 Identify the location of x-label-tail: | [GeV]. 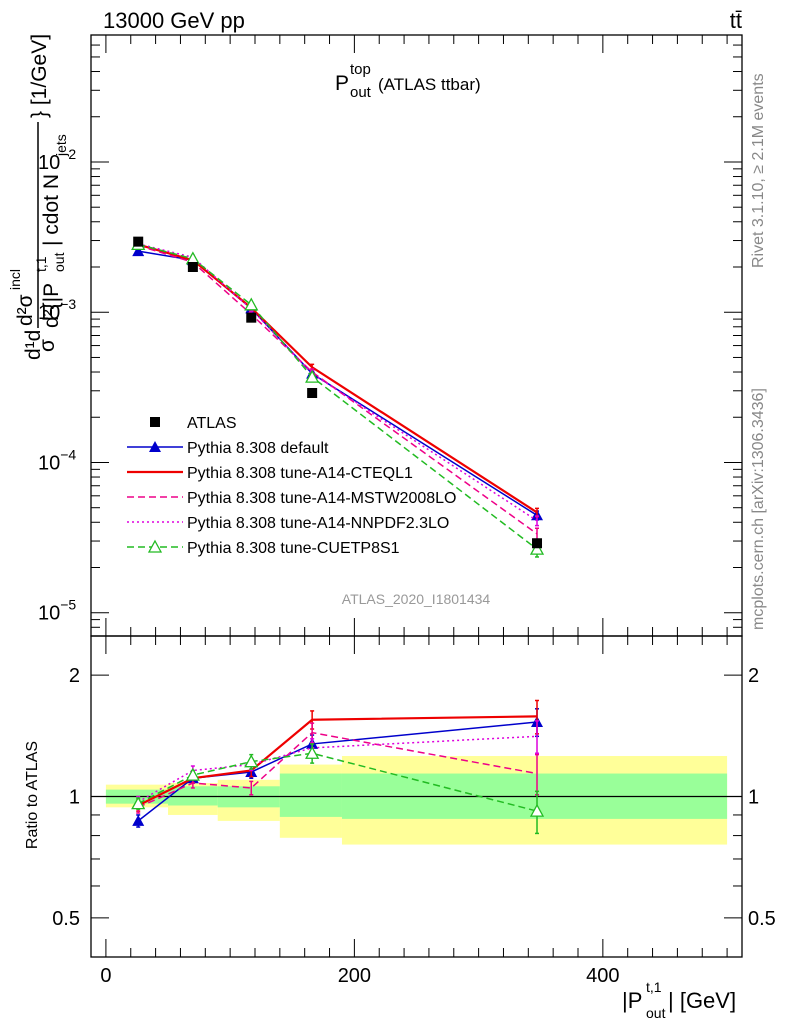
(702, 1000).